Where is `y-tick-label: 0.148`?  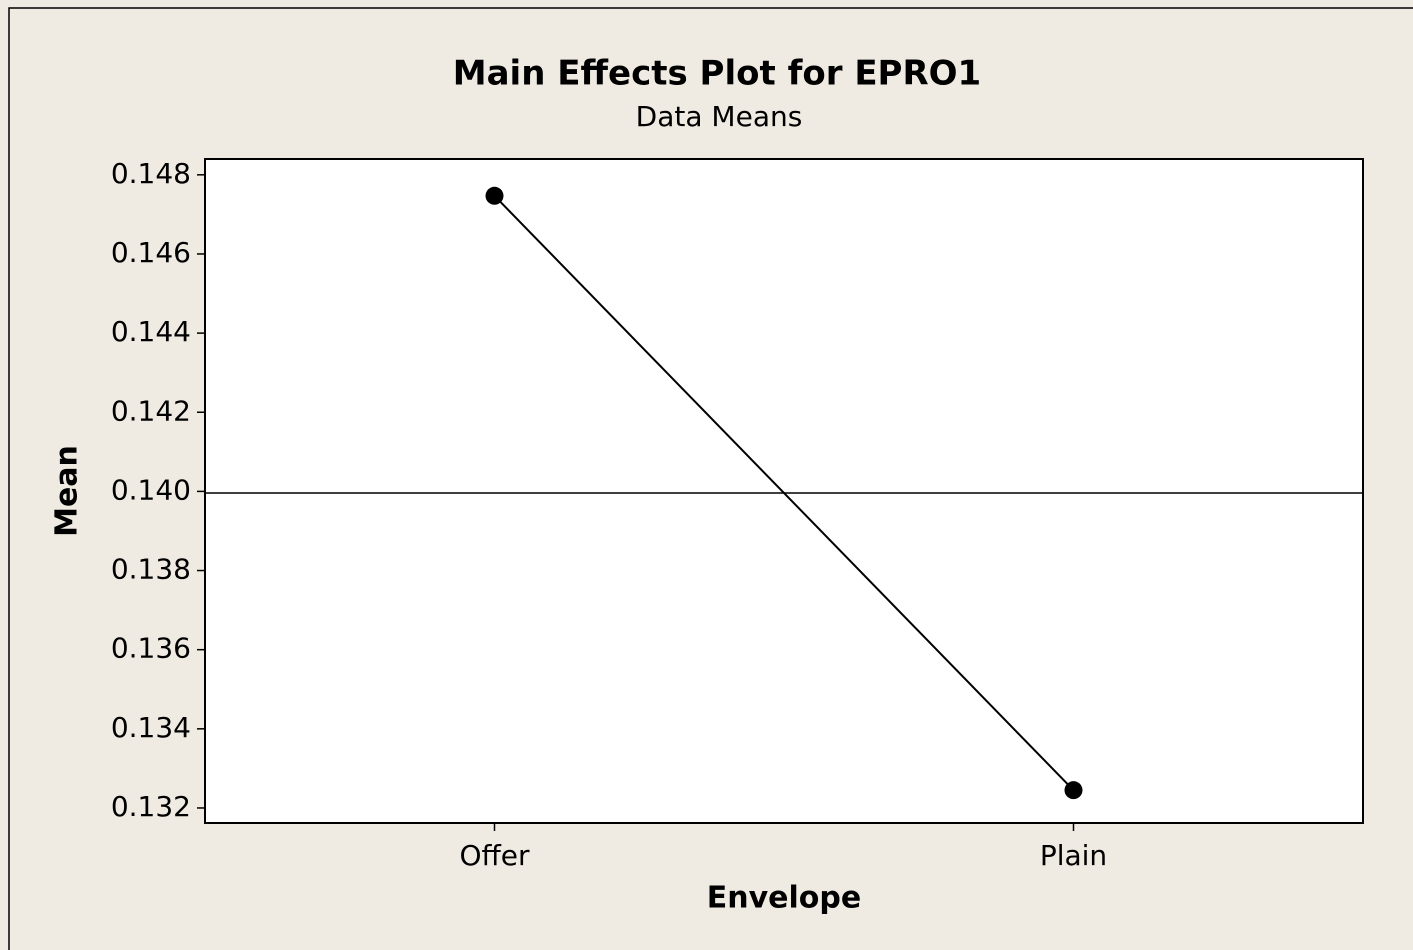 y-tick-label: 0.148 is located at coordinates (151, 173).